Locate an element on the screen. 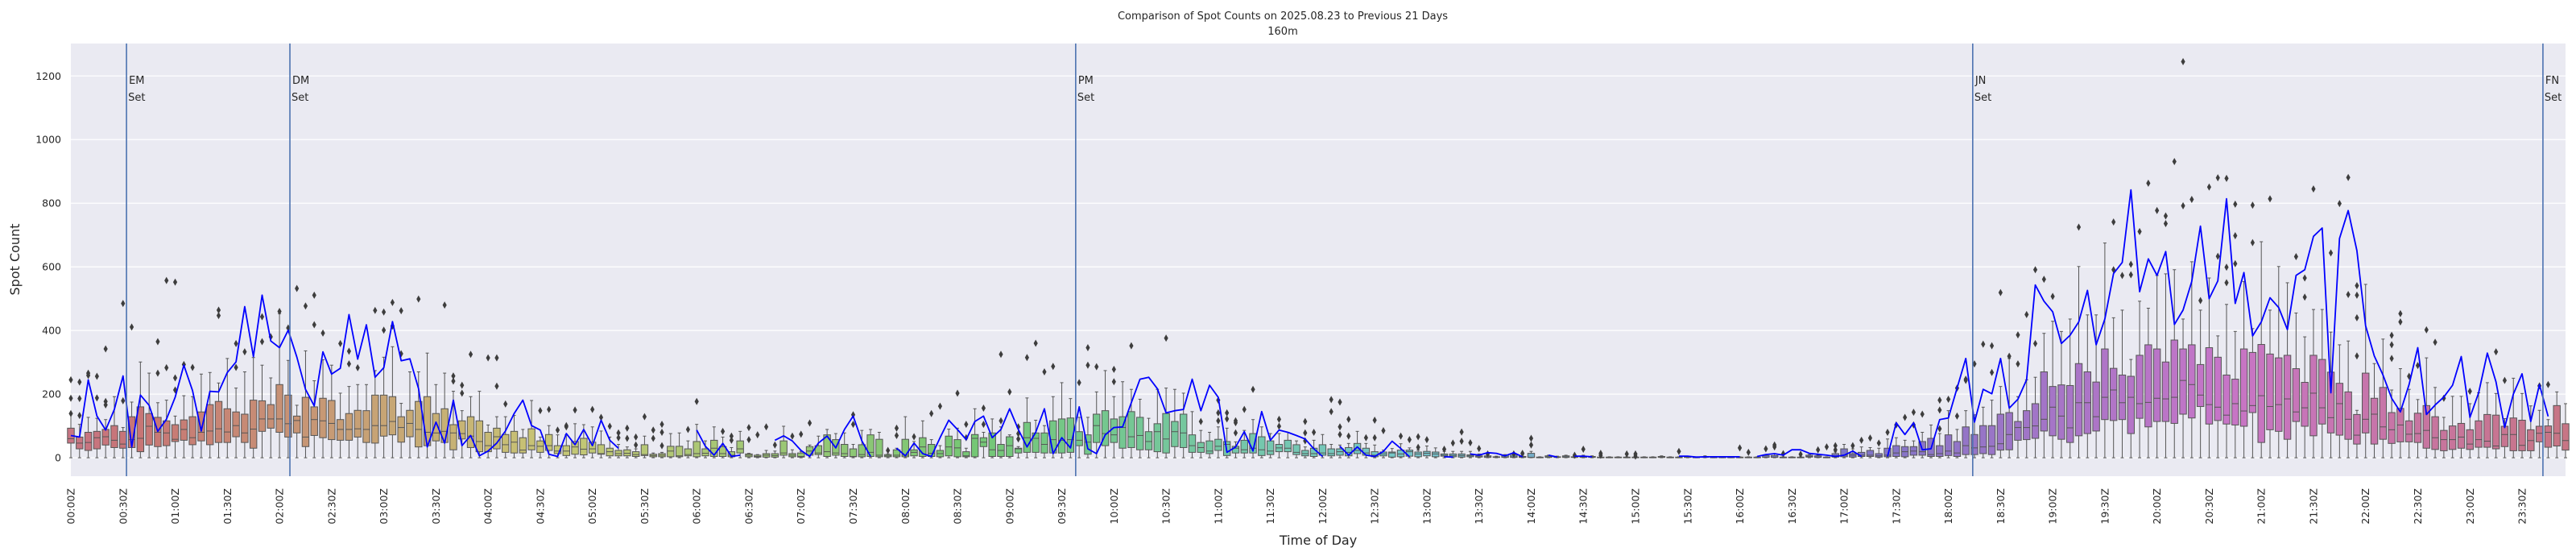  y-axis-ticks: 0 200 400 600 800 1000 1200 is located at coordinates (48, 267).